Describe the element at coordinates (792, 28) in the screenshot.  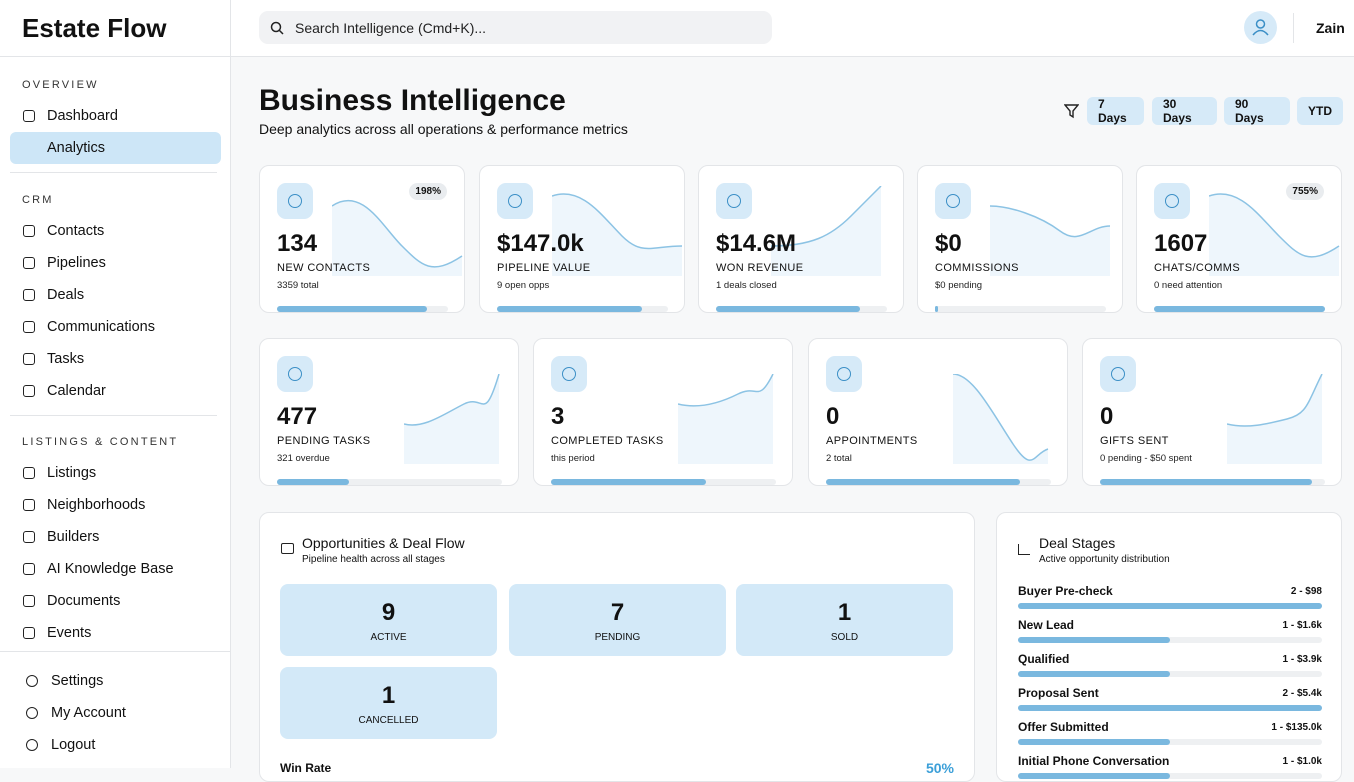
I see `topbar: Search Intelligence (Cmd+K)... Zain` at that location.